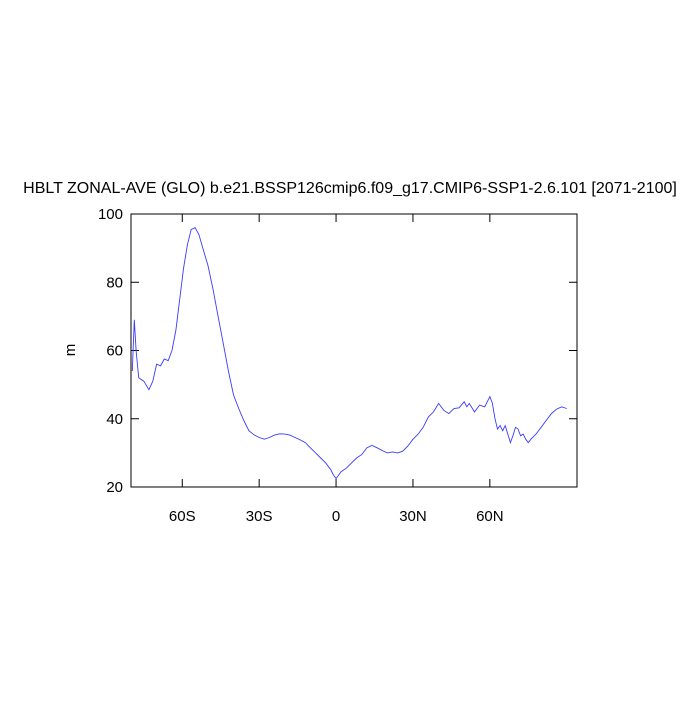 The height and width of the screenshot is (705, 700). Describe the element at coordinates (114, 282) in the screenshot. I see `y-tick-label: 80` at that location.